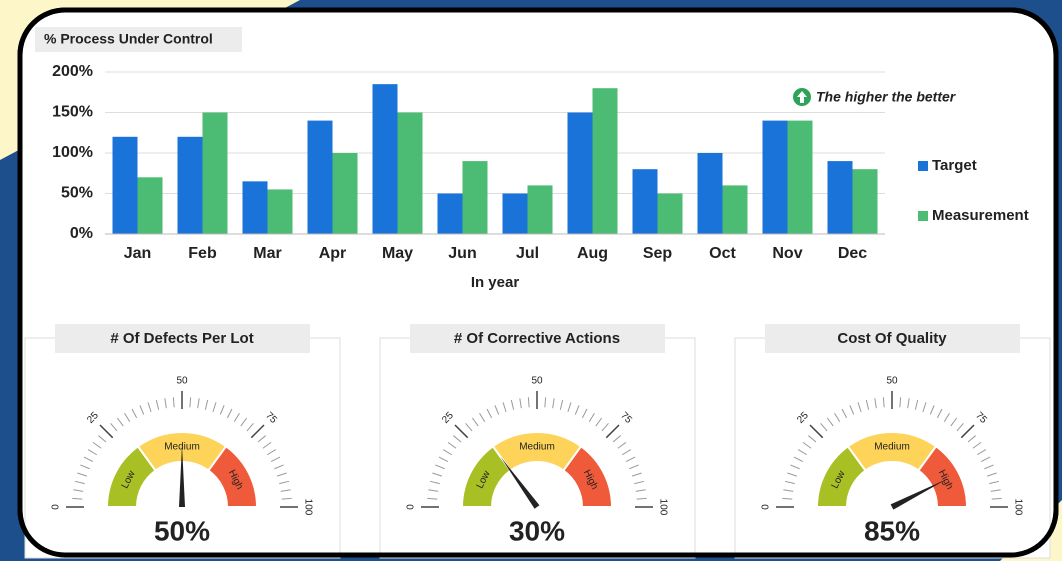 This screenshot has height=566, width=1062. What do you see at coordinates (462, 253) in the screenshot?
I see `x-tick-label: Jun` at bounding box center [462, 253].